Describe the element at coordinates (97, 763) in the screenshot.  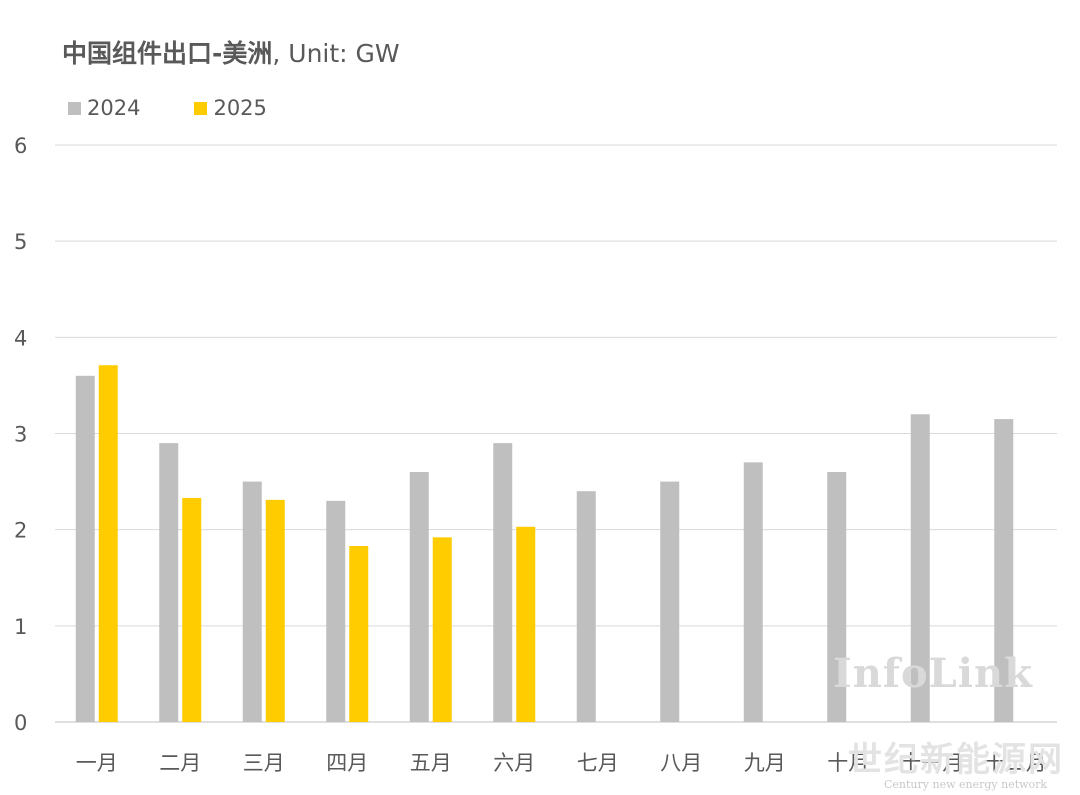
I see `x-tick-label: 一月` at that location.